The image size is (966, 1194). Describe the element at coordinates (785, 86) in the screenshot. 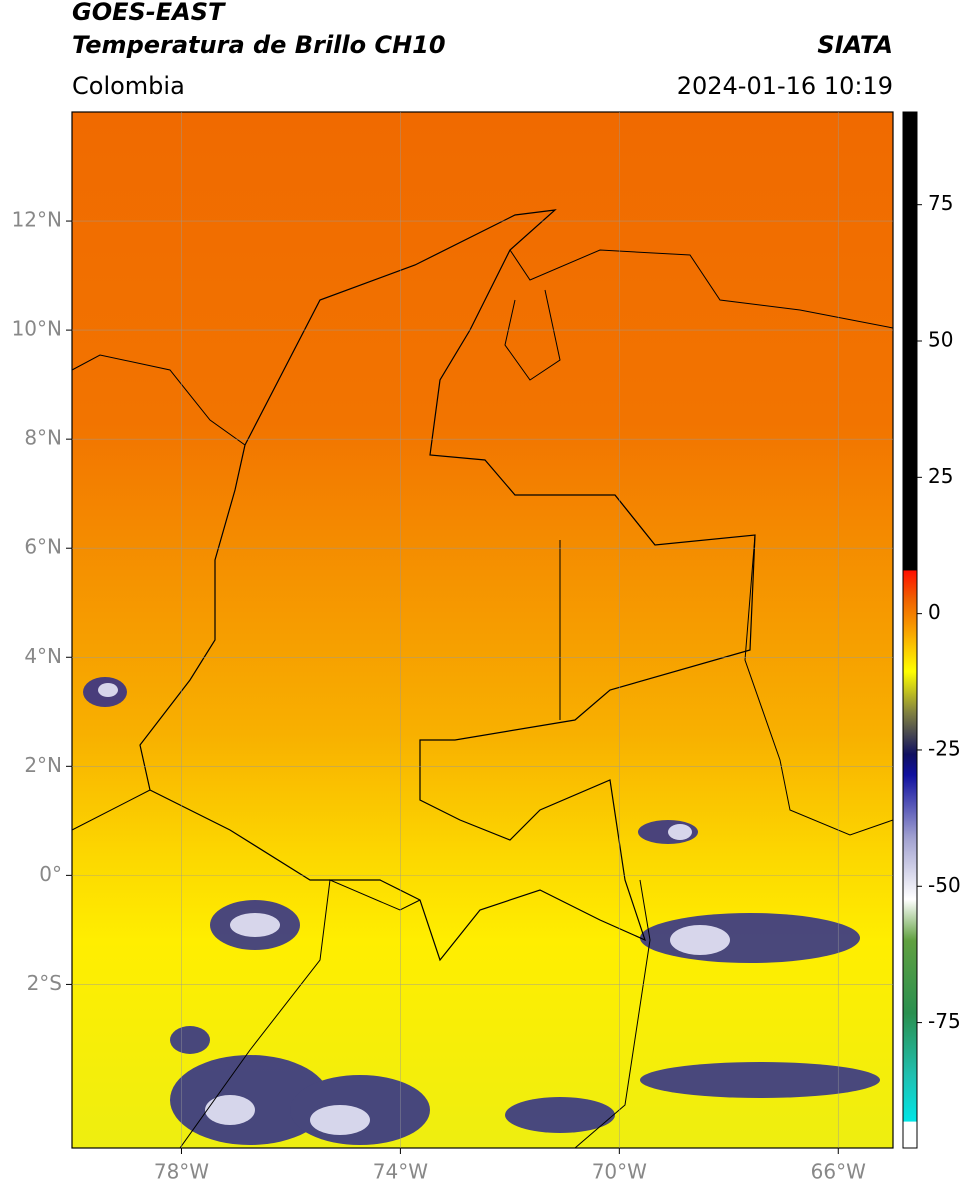

I see `datetime-label: 2024-01-16 10:19` at that location.